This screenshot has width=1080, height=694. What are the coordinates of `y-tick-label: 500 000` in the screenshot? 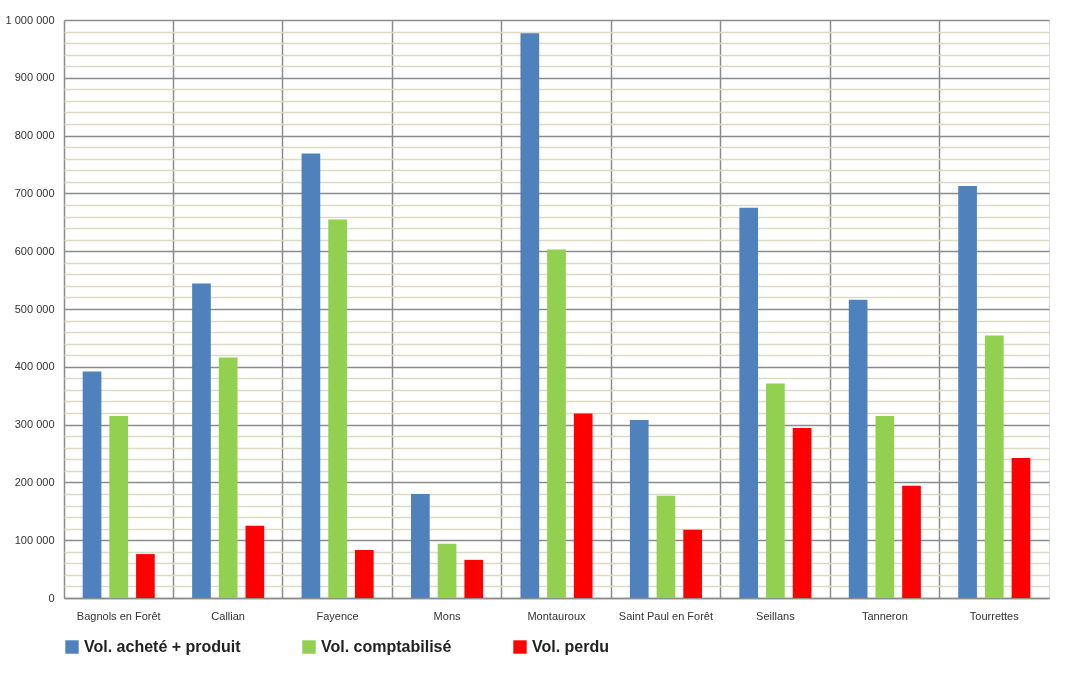 It's located at (34, 308).